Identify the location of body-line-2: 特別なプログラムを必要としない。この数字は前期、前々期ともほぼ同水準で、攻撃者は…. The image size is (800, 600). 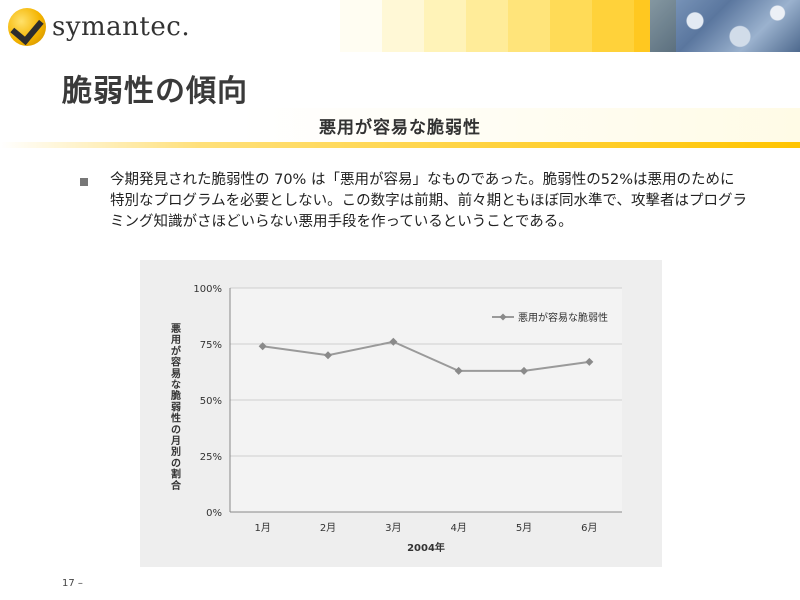
(428, 201).